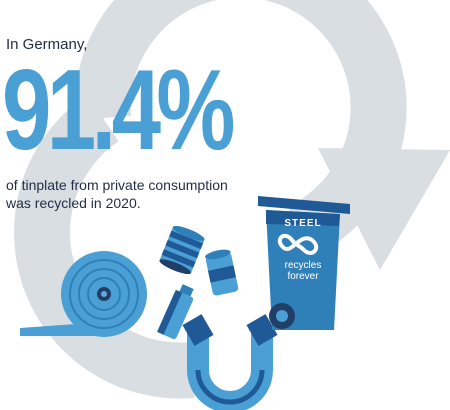  I want to click on recycling-bin-icon, so click(304, 263).